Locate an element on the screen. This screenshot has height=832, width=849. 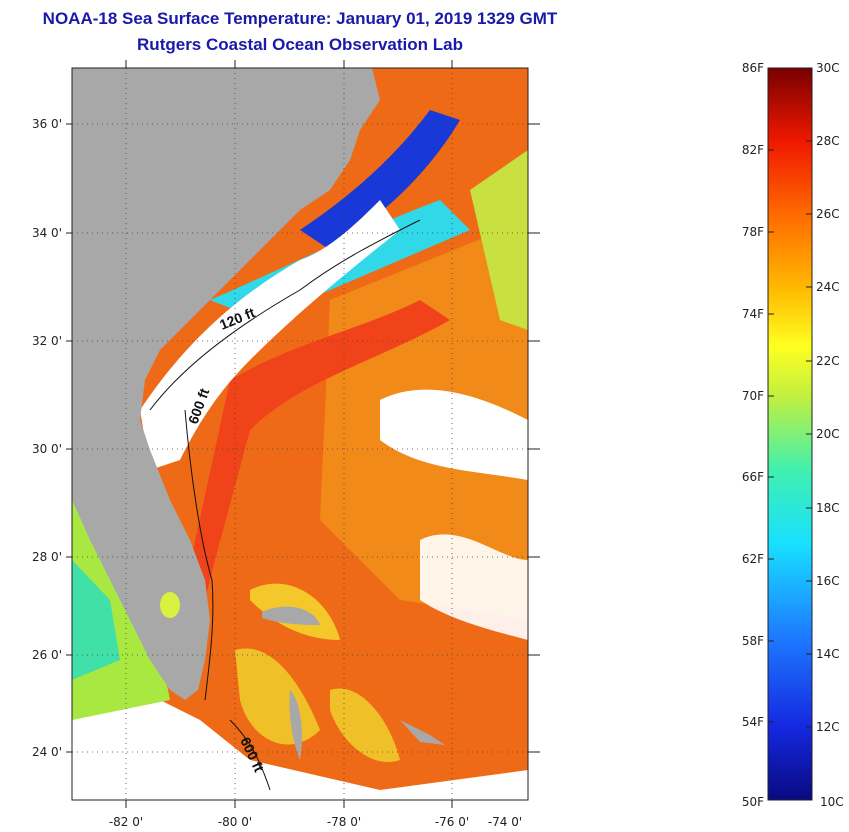
gulf-stream-core is located at coordinates (315, 455).